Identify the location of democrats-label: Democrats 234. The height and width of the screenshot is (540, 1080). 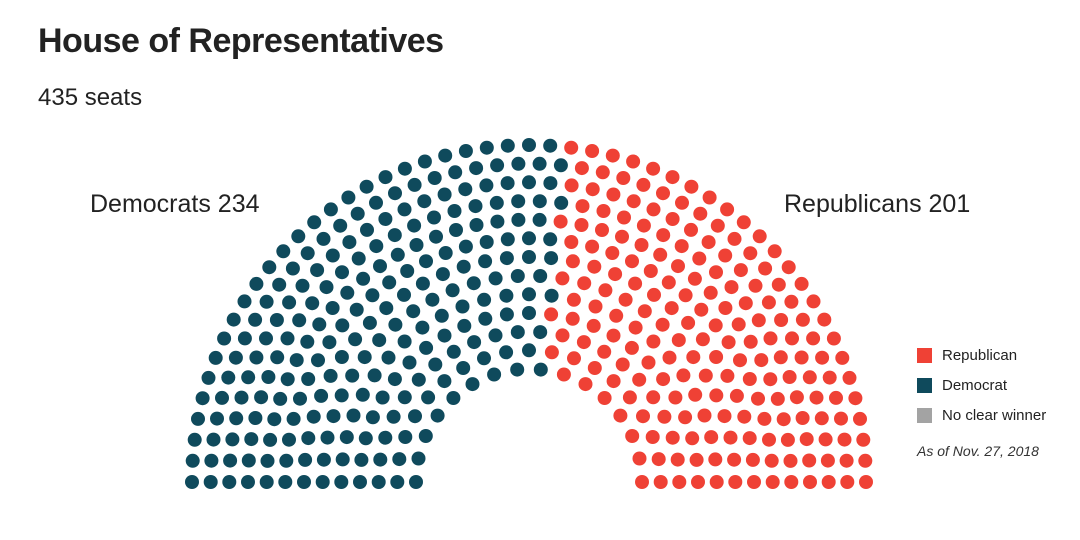
(175, 204).